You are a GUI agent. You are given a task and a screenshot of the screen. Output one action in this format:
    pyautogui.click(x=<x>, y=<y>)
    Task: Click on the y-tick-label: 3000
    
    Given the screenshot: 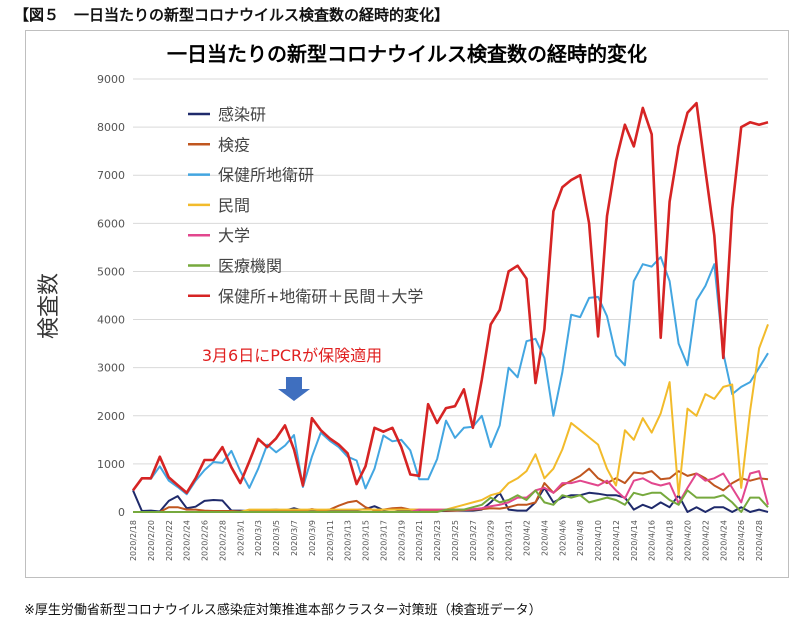 What is the action you would take?
    pyautogui.click(x=111, y=368)
    